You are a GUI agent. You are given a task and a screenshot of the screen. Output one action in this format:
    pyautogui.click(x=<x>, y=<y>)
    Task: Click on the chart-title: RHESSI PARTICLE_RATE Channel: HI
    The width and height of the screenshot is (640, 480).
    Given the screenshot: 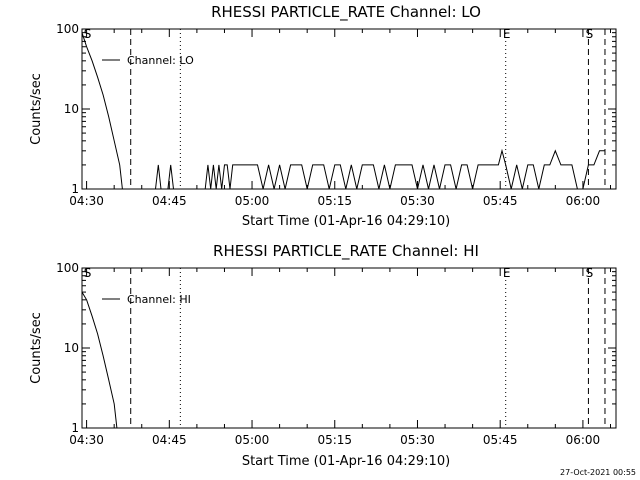 What is the action you would take?
    pyautogui.click(x=346, y=251)
    